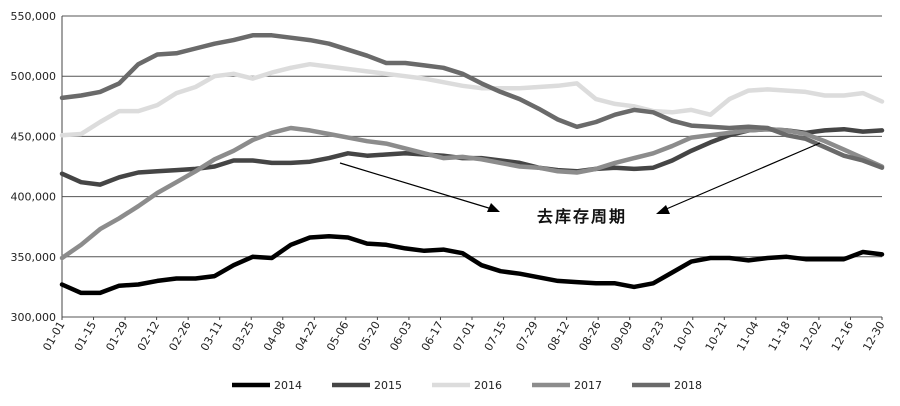 Image resolution: width=900 pixels, height=406 pixels. Describe the element at coordinates (337, 336) in the screenshot. I see `x-tick-label: 05-06` at that location.